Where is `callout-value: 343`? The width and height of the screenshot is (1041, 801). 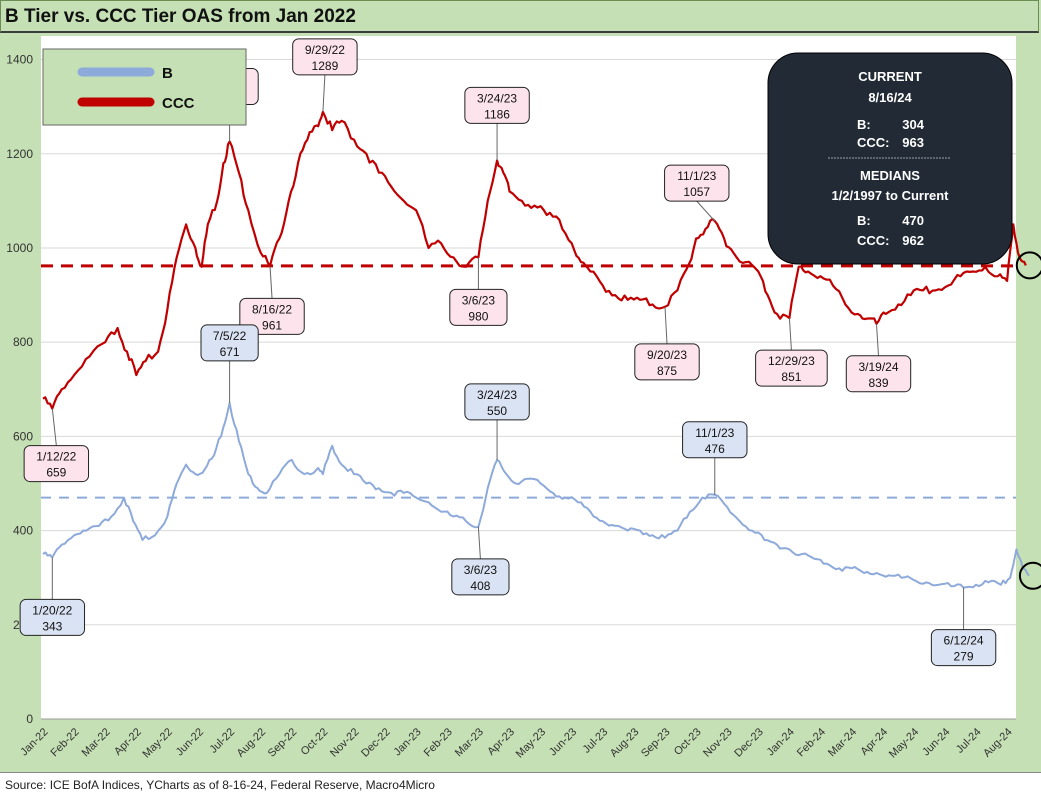 callout-value: 343 is located at coordinates (52, 626).